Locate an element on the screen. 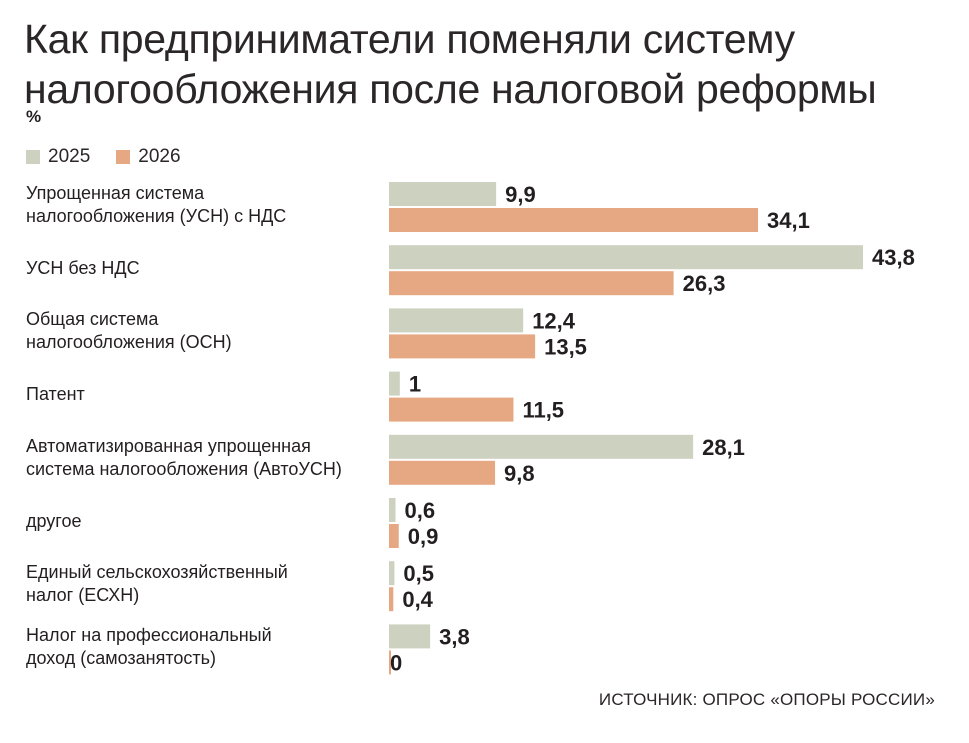 This screenshot has height=743, width=969. category-label: Единый сельскохозяйственный налог (ЕСХН) is located at coordinates (203, 584).